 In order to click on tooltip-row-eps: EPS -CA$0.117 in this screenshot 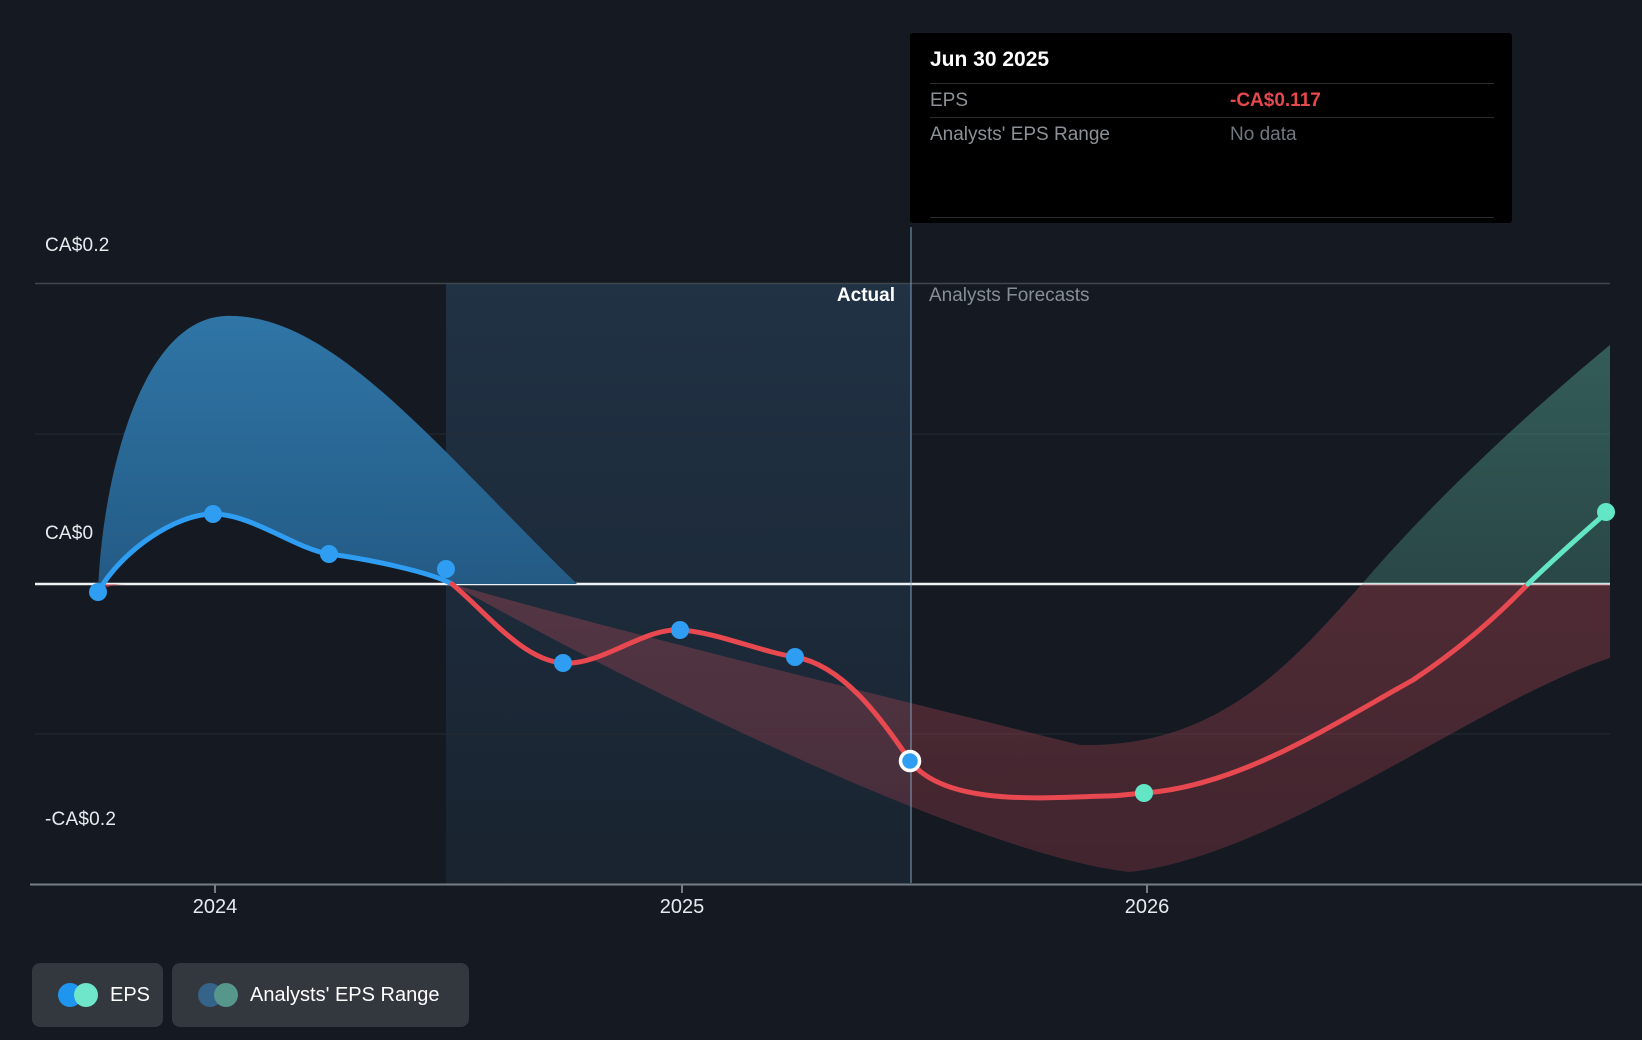, I will do `click(1211, 100)`.